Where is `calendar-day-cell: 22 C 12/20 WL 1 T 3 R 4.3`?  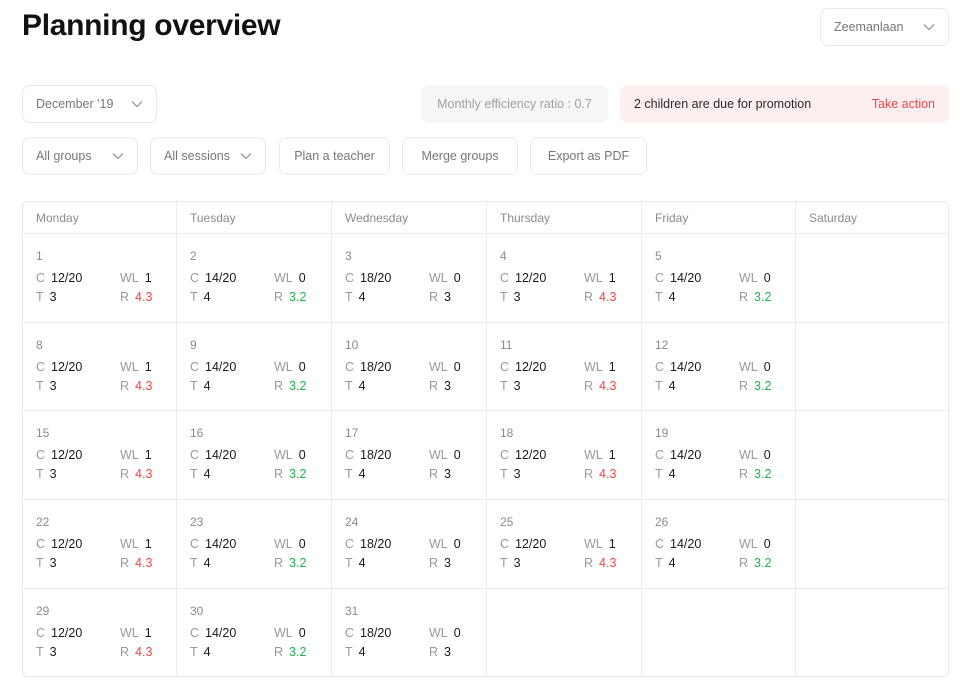 calendar-day-cell: 22 C 12/20 WL 1 T 3 R 4.3 is located at coordinates (100, 544).